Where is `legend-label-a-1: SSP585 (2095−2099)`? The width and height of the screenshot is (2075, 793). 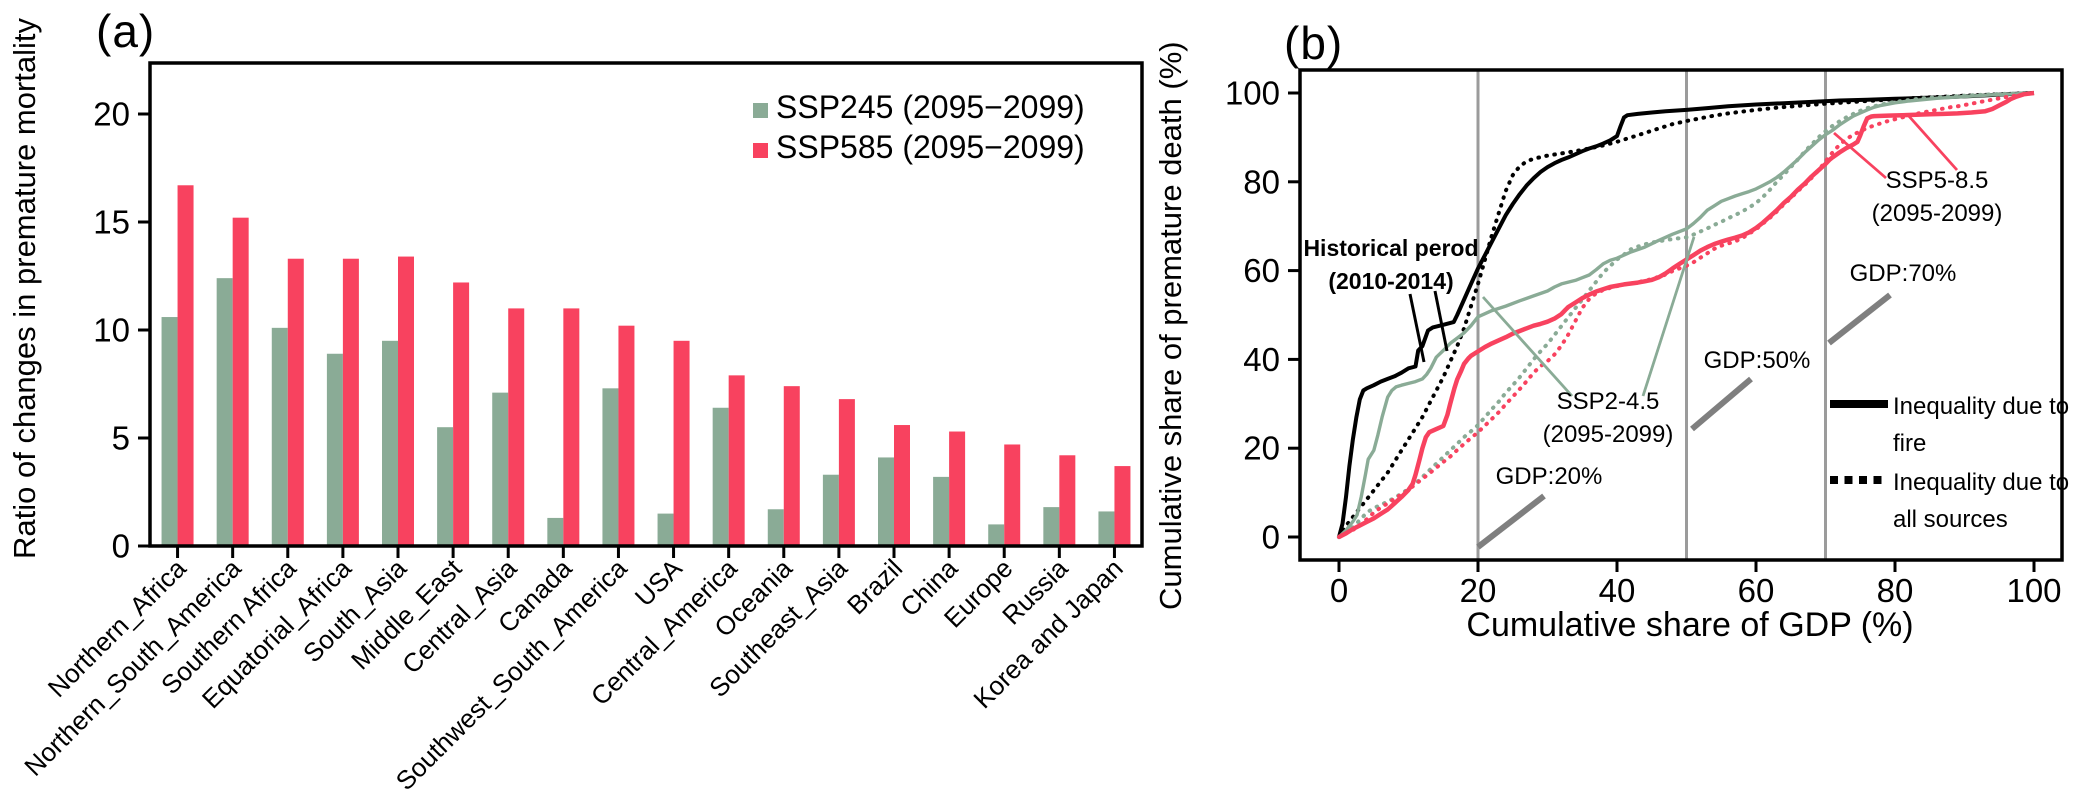 legend-label-a-1: SSP585 (2095−2099) is located at coordinates (930, 147).